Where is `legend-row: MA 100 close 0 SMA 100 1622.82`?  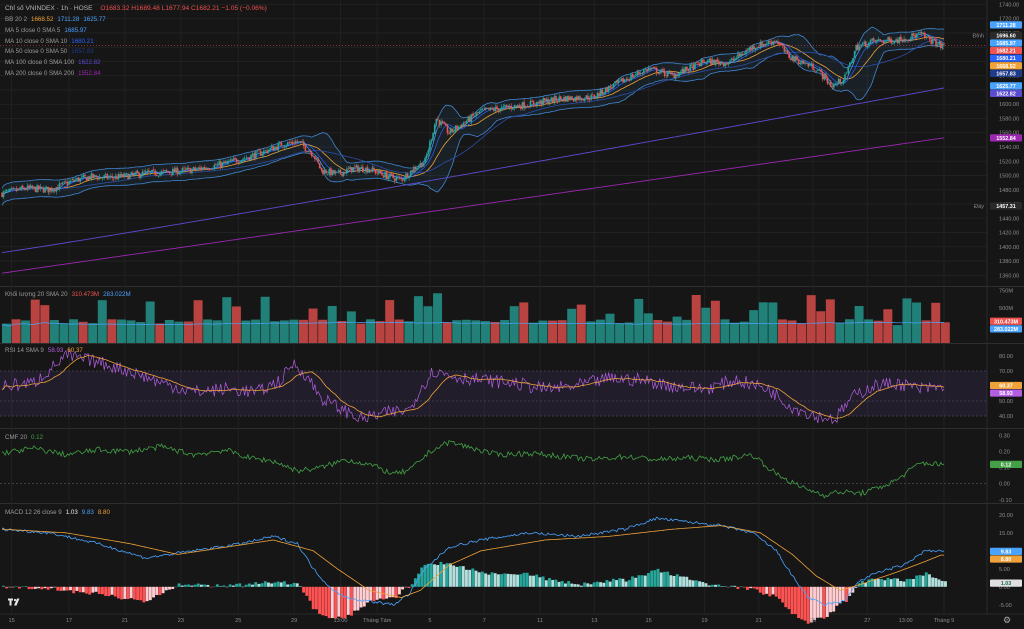 legend-row: MA 100 close 0 SMA 100 1622.82 is located at coordinates (55, 62).